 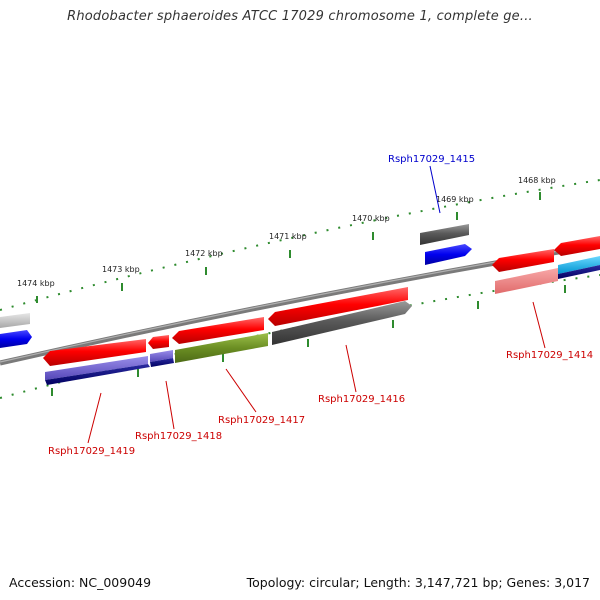 I want to click on scale-label-1468: 1468 kbp, so click(x=537, y=180).